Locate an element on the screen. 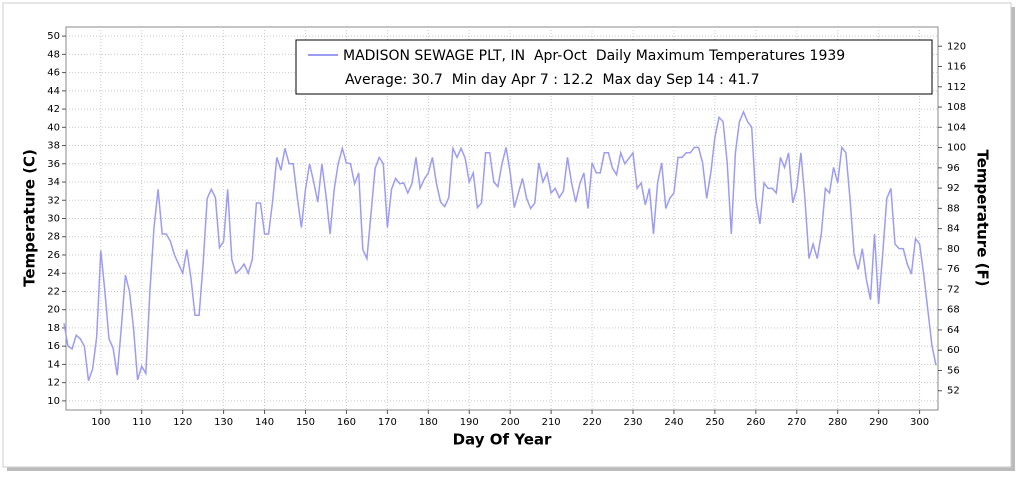  y-tick-label: 20 is located at coordinates (53, 310).